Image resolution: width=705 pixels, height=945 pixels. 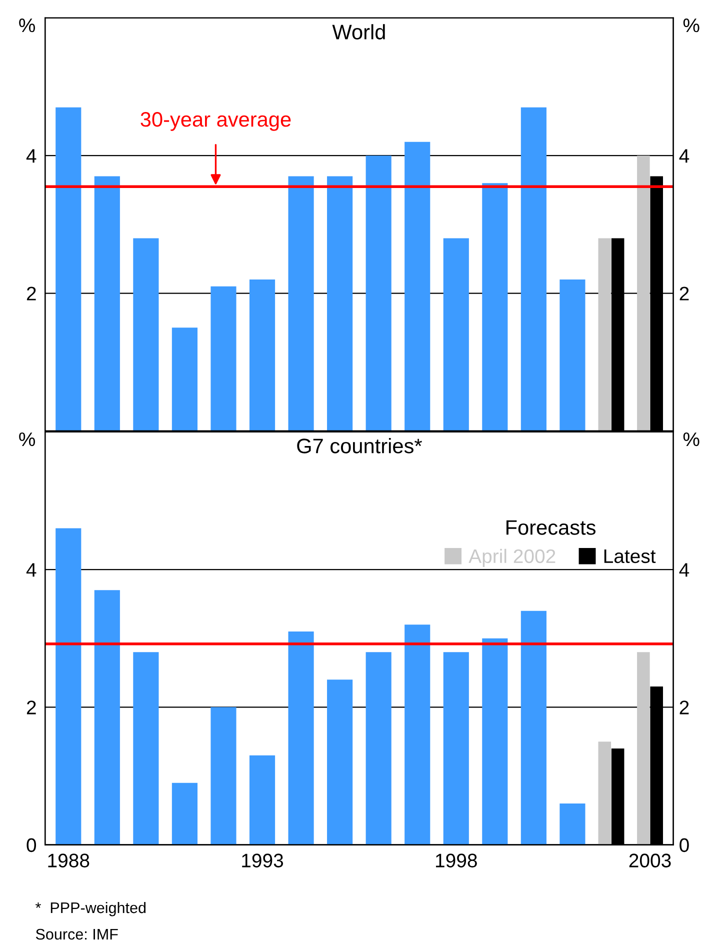 What do you see at coordinates (263, 861) in the screenshot?
I see `x-tick-label: 1993` at bounding box center [263, 861].